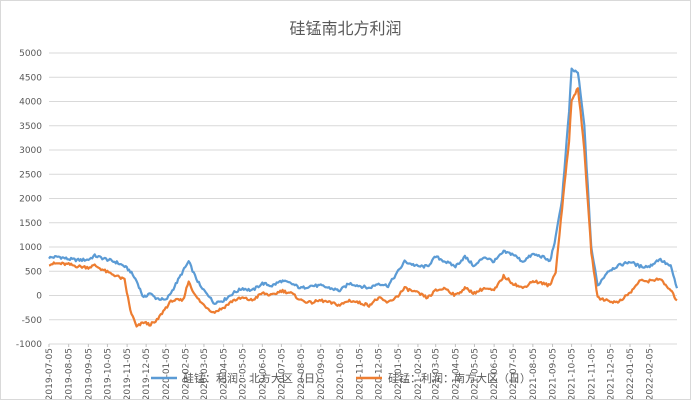 The image size is (691, 400). What do you see at coordinates (611, 373) in the screenshot?
I see `x-tick-label: 2021-12-05` at bounding box center [611, 373].